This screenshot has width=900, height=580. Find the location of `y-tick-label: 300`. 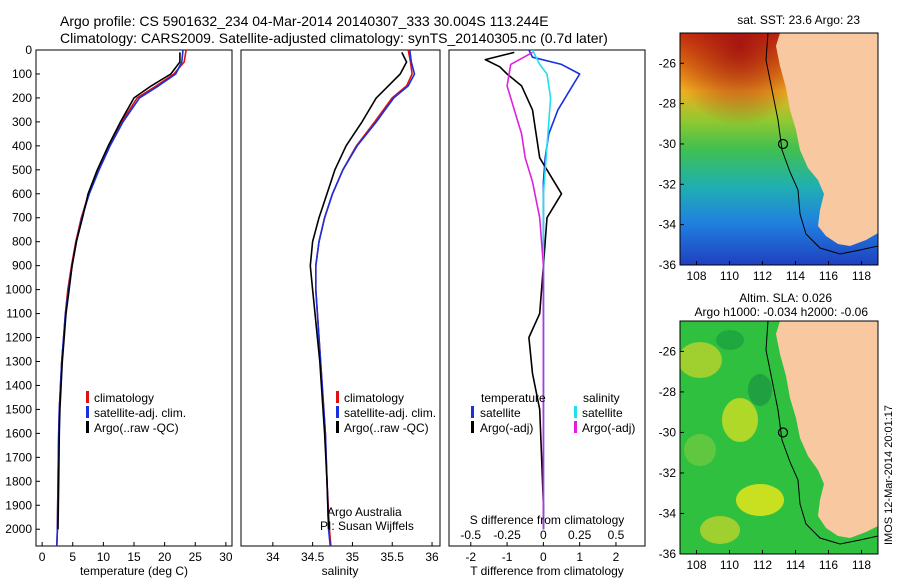

y-tick-label: 300 is located at coordinates (22, 122).